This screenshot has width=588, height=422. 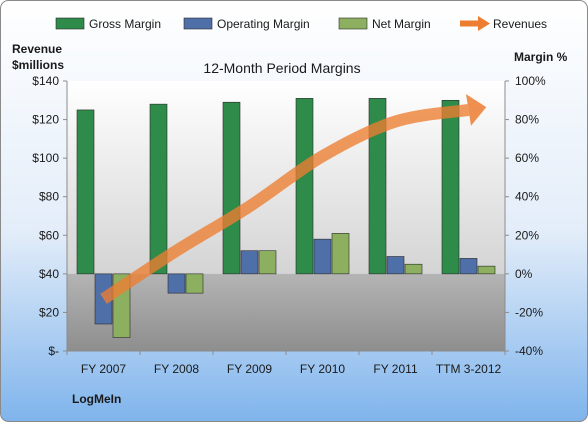 What do you see at coordinates (198, 23) in the screenshot?
I see `legend-swatch-operating-margin` at bounding box center [198, 23].